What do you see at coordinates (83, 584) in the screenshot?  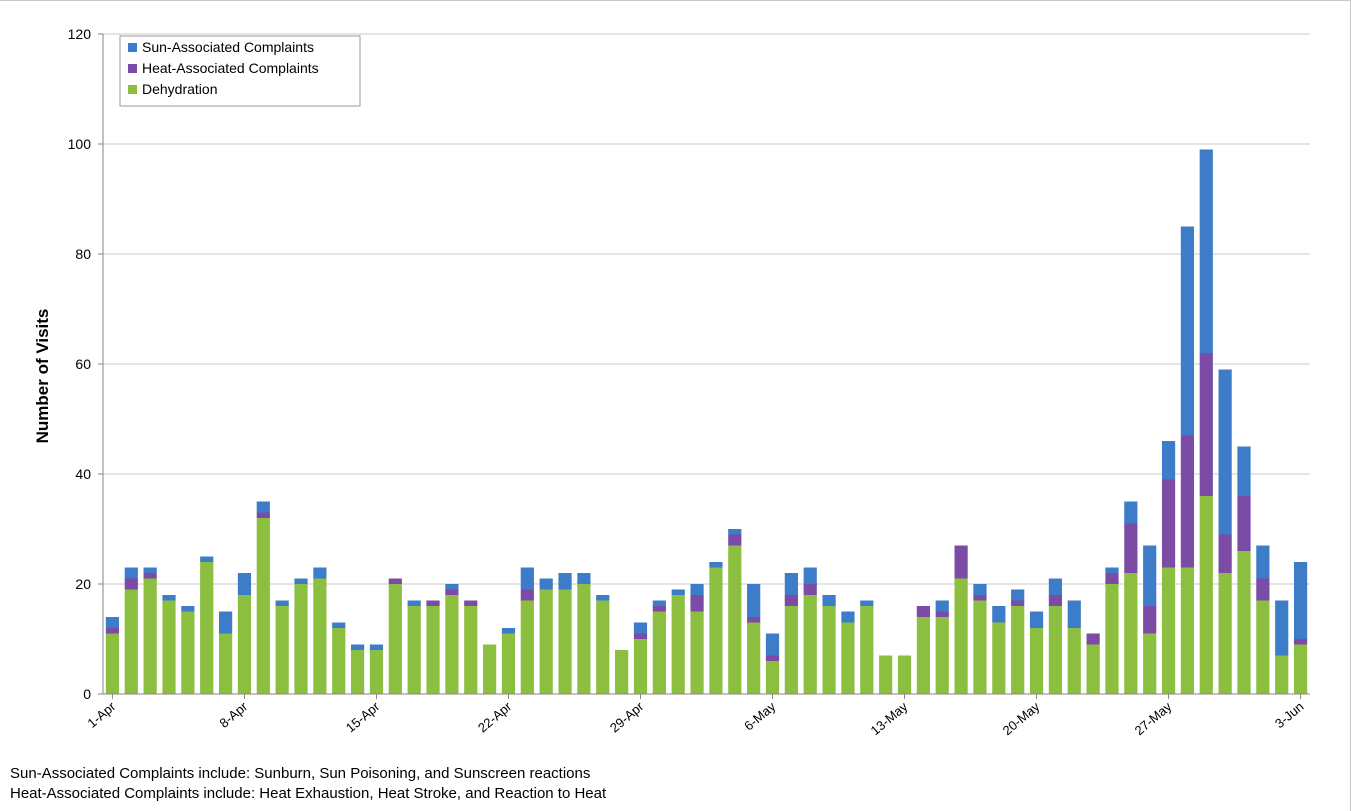 I see `y-tick-label: 20` at bounding box center [83, 584].